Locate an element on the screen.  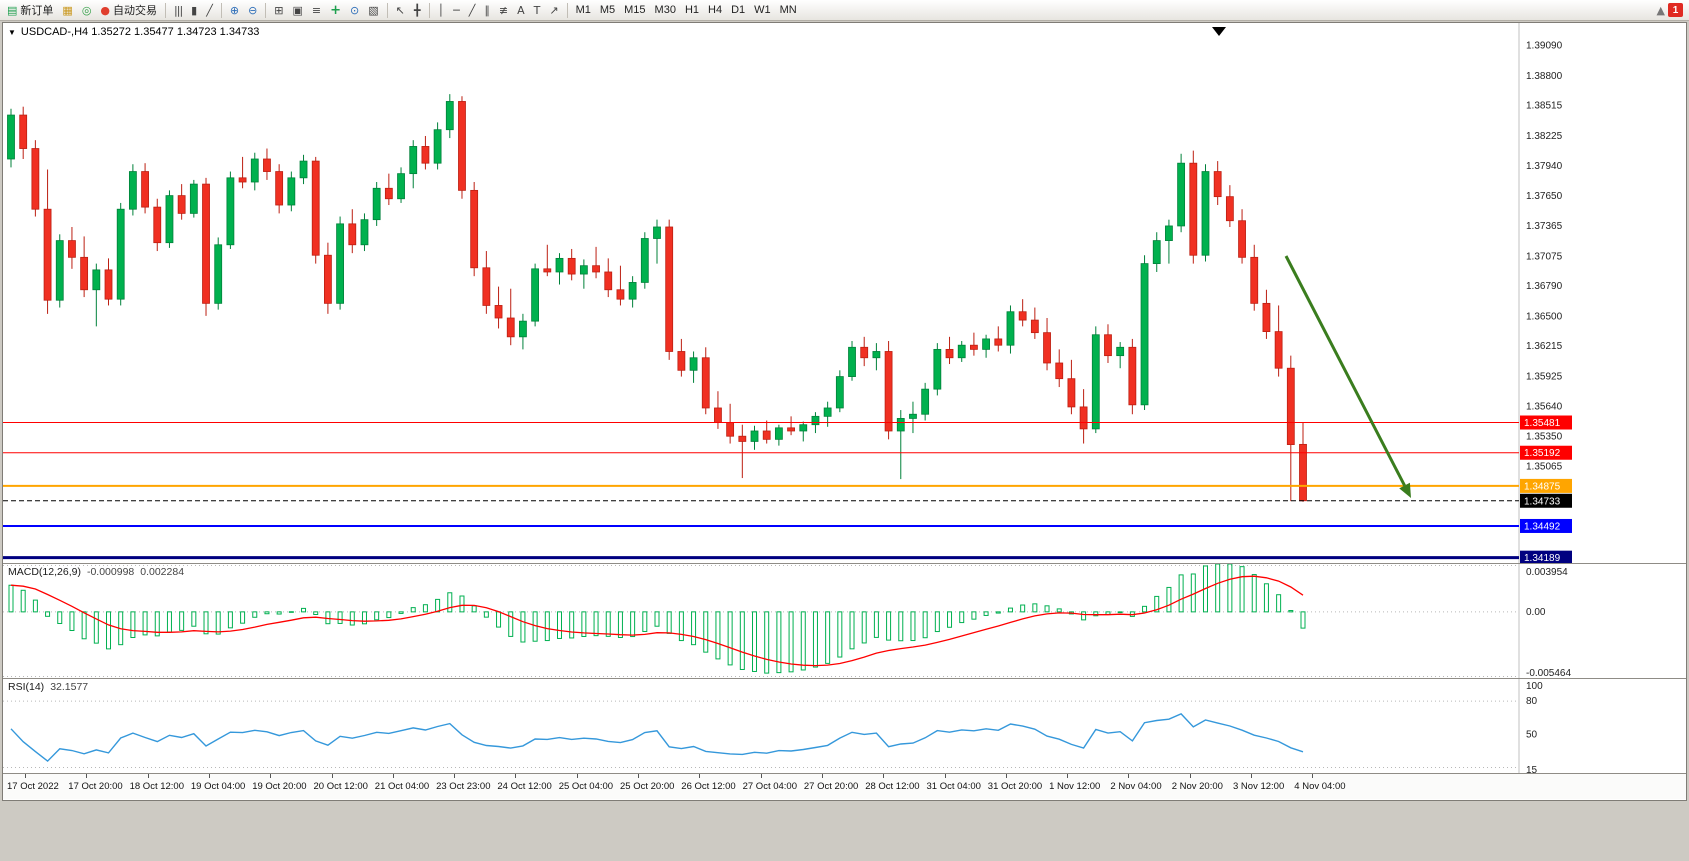
line-chart-button: ╱ is located at coordinates (209, 10).